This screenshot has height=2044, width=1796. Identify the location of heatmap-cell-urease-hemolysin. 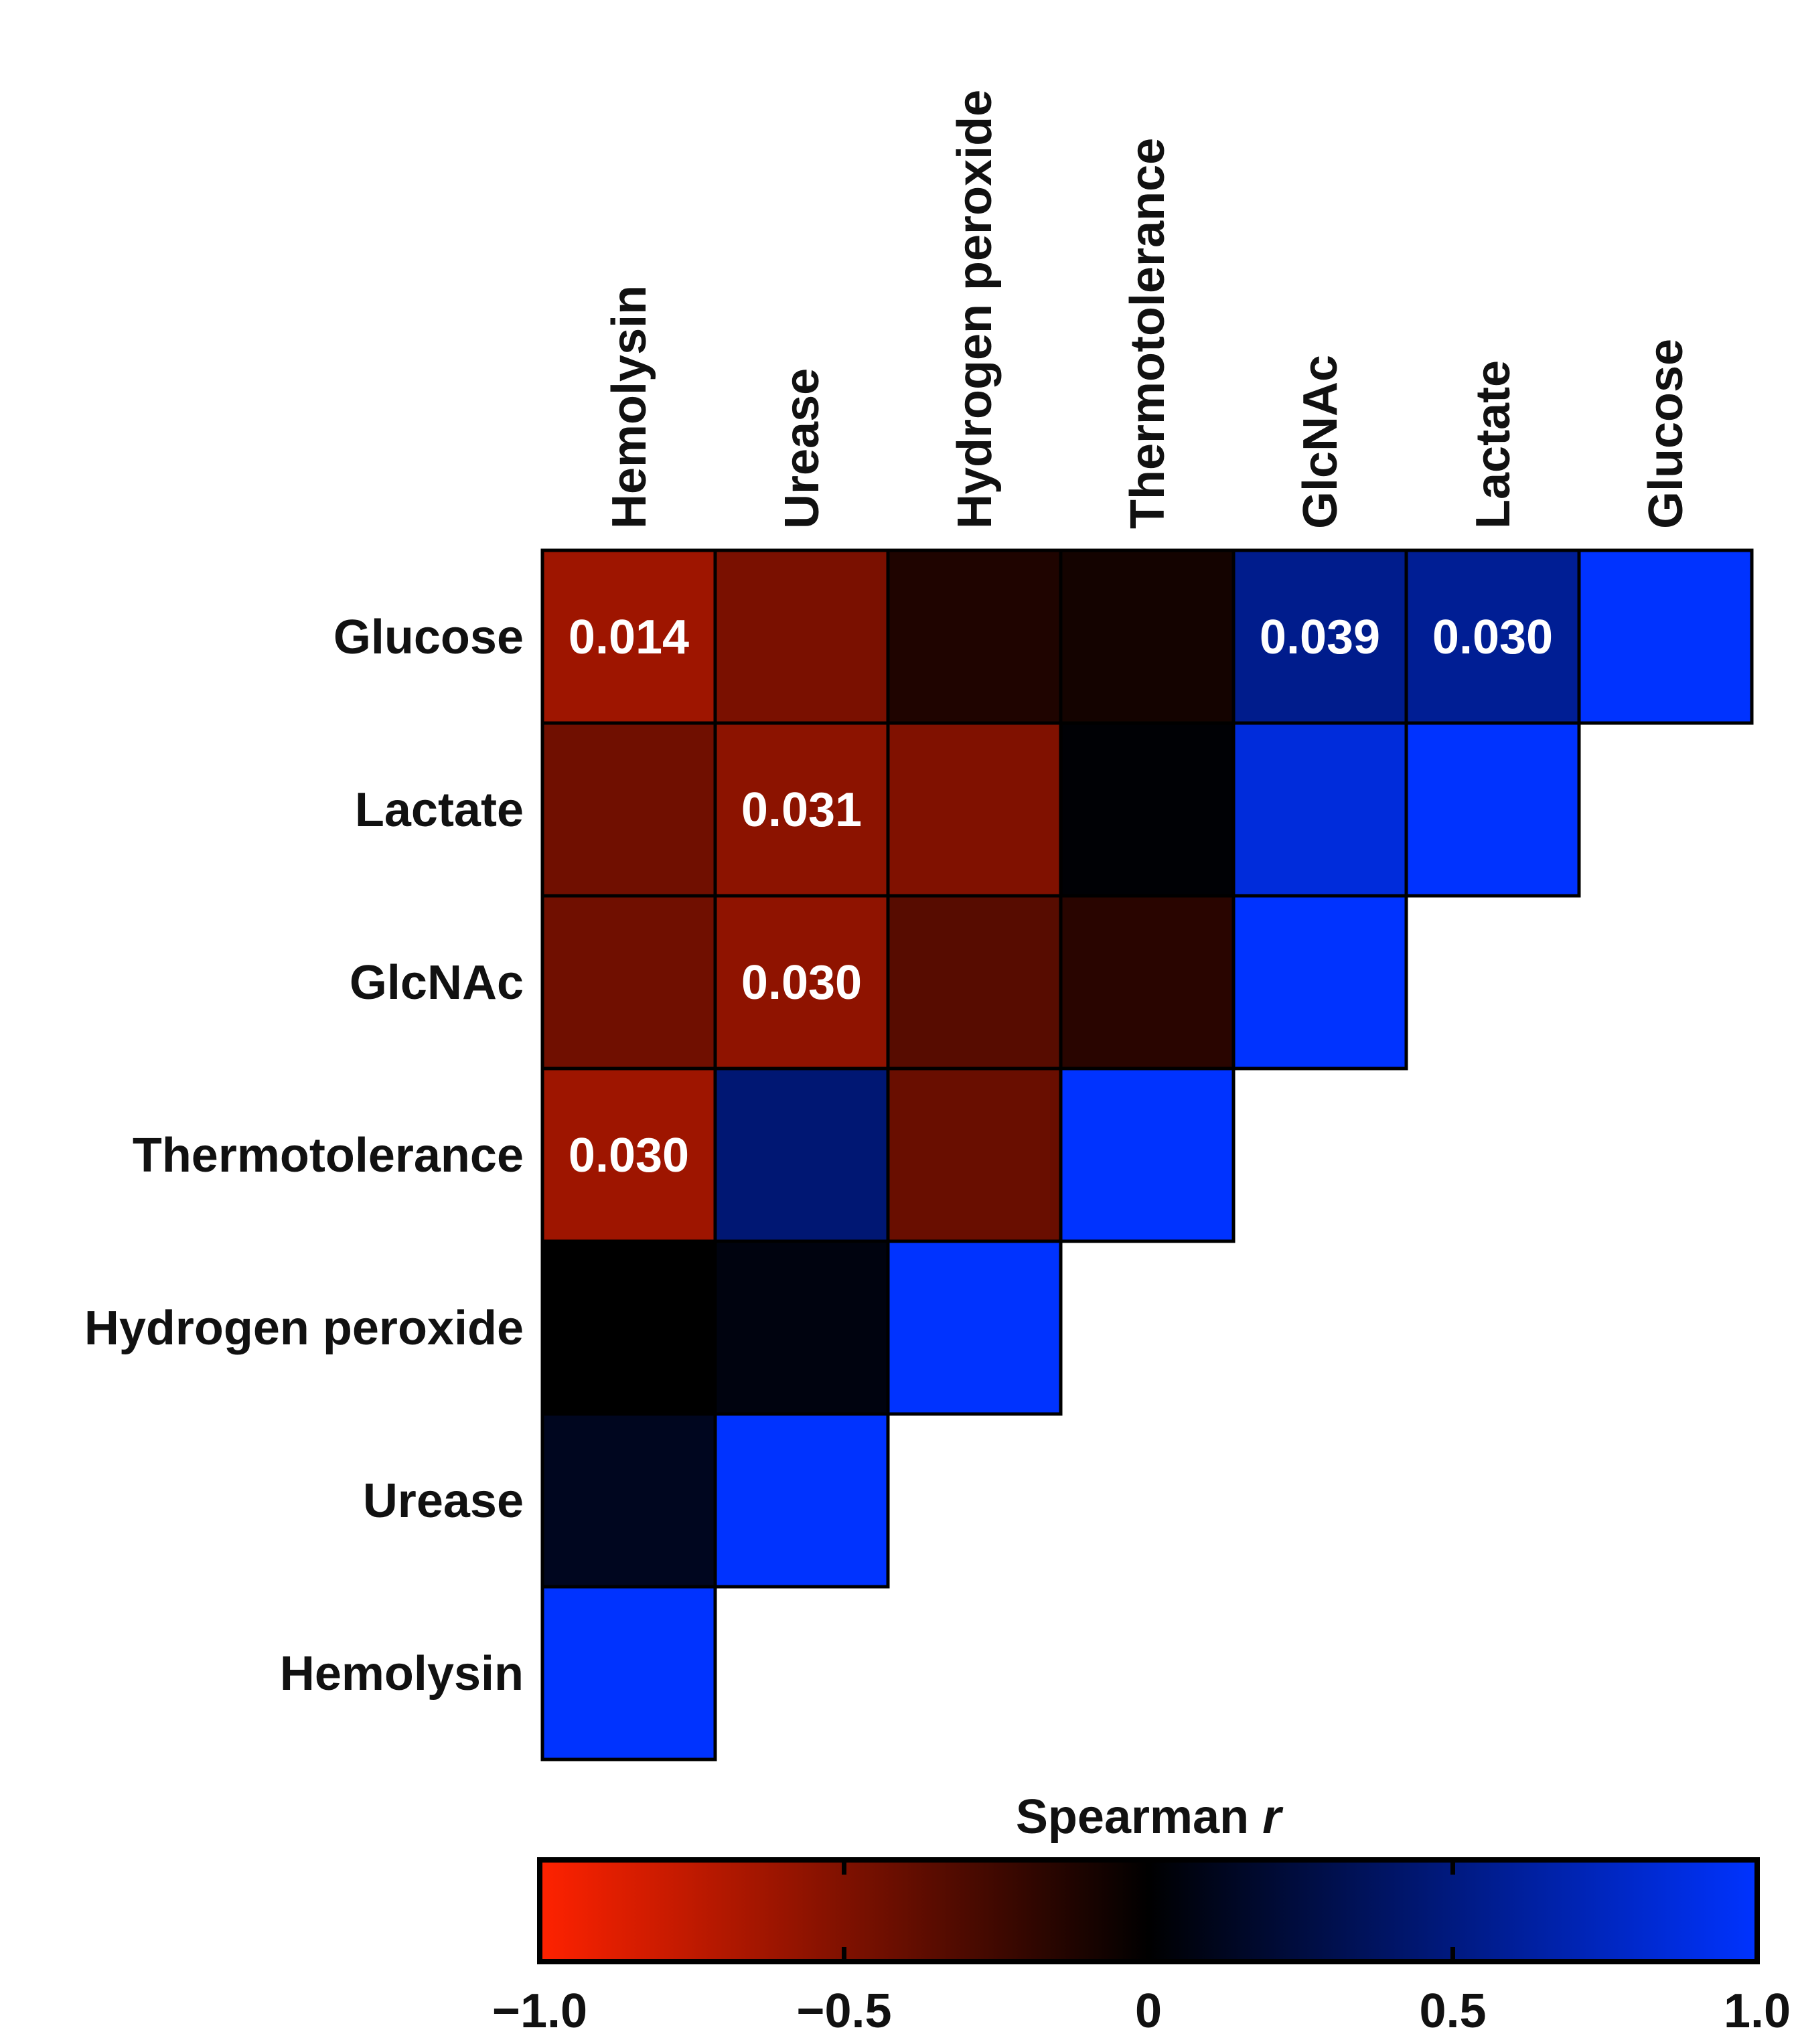
(628, 1500).